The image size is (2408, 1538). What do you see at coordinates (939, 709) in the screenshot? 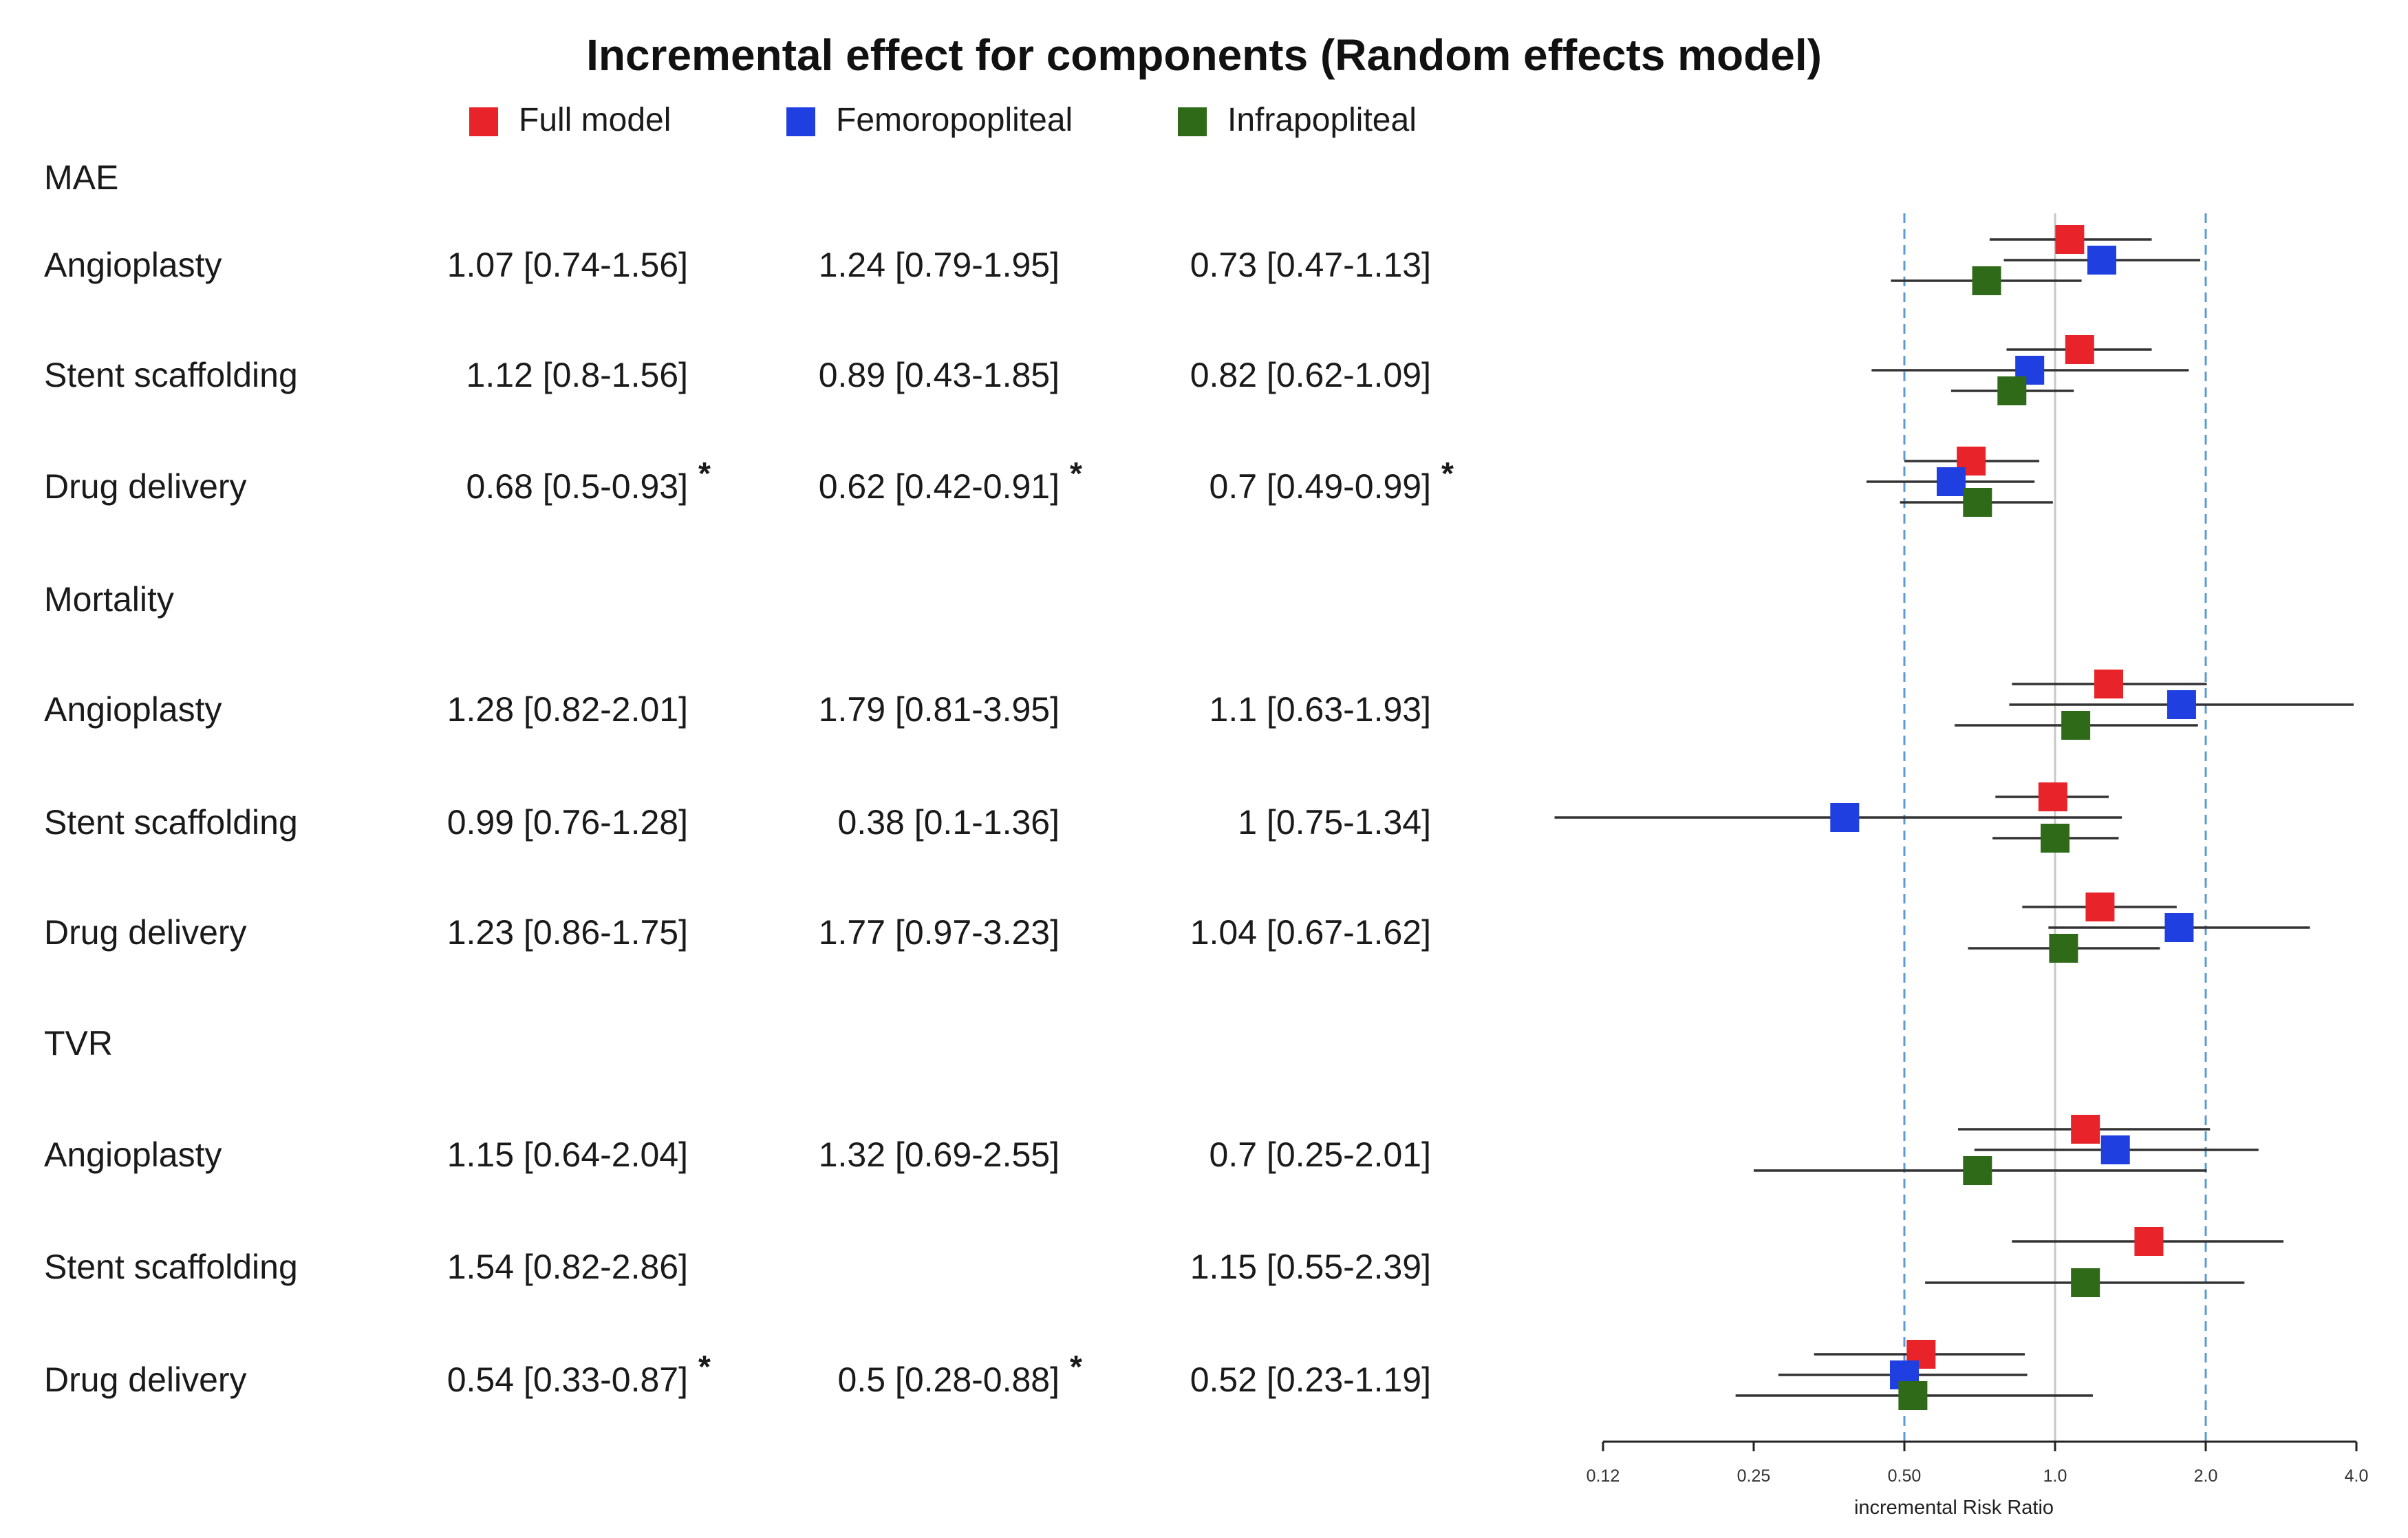
I see `estimate-text-femoro: 1.79 [0.81-3.95]` at bounding box center [939, 709].